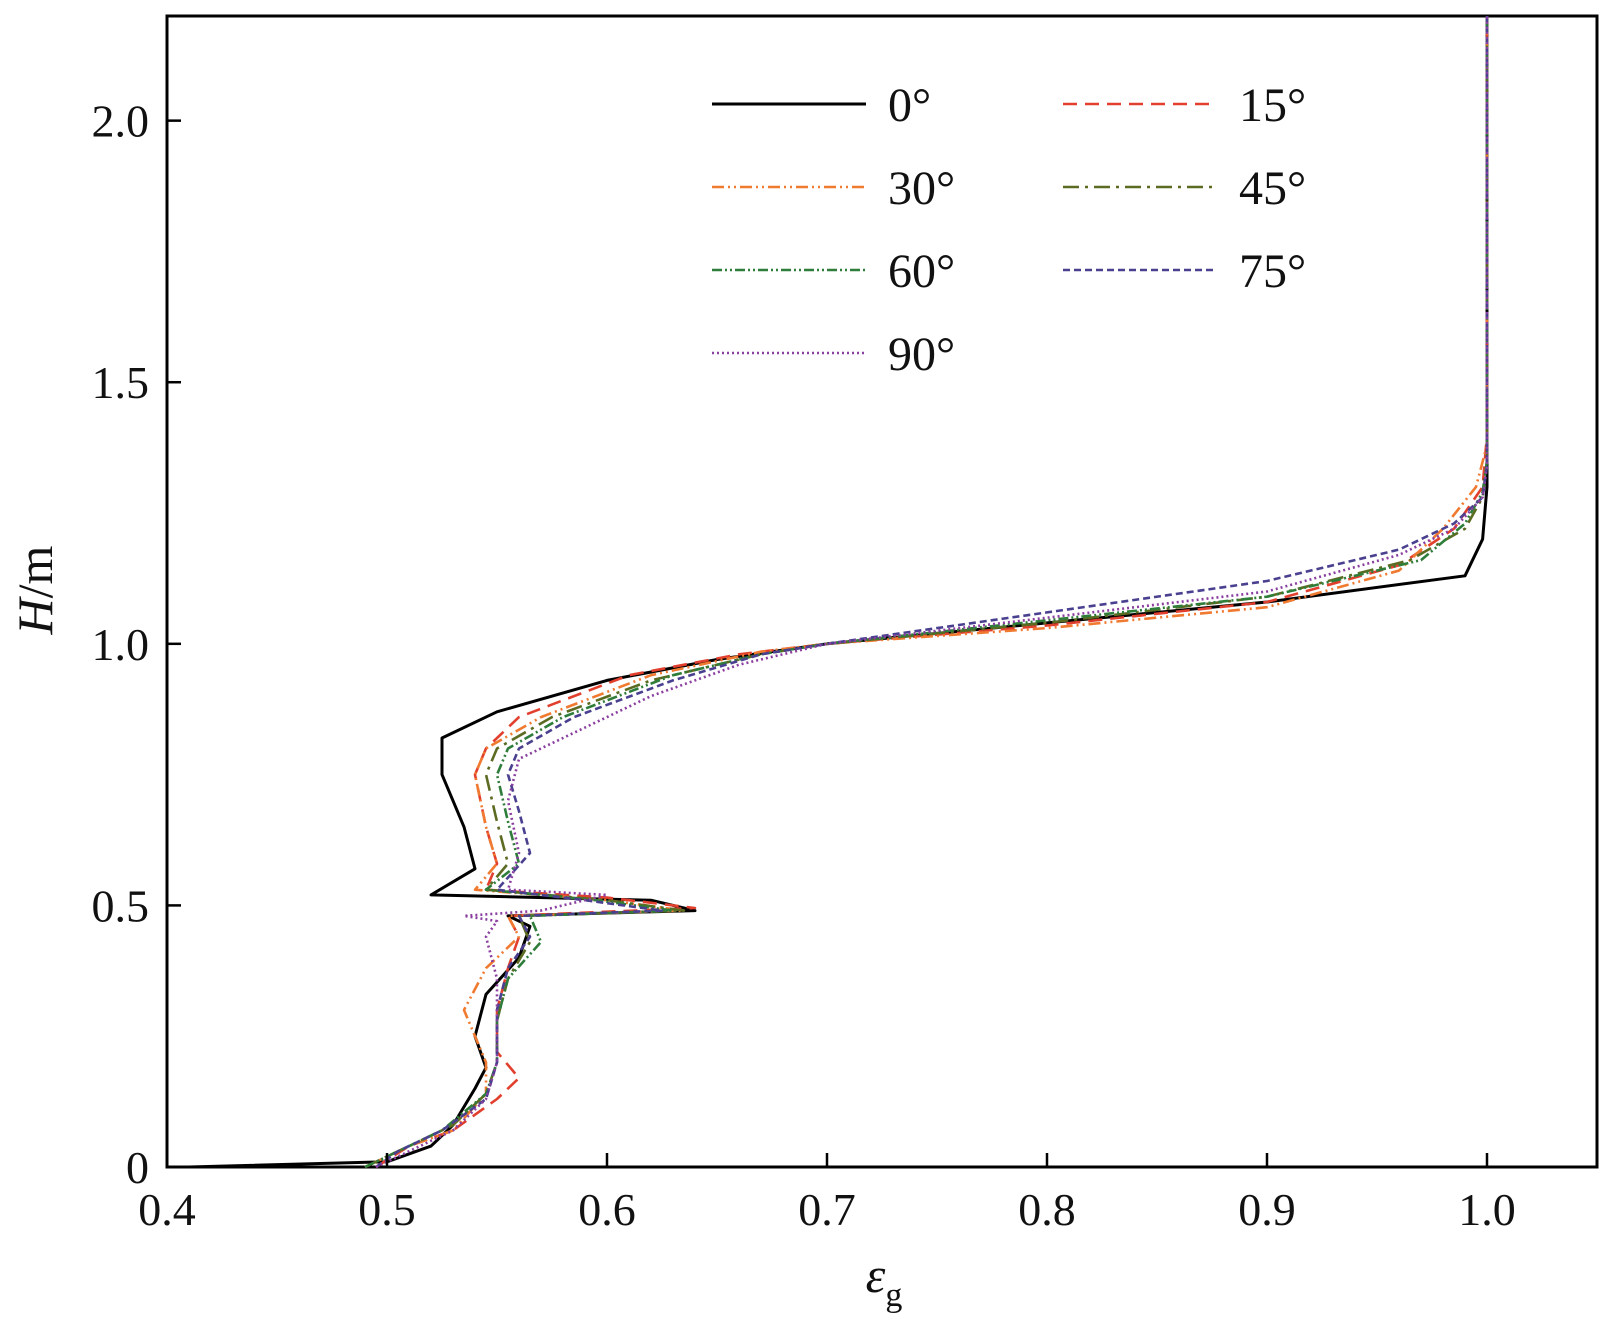  I want to click on x-tick-label: 0.5, so click(387, 1209).